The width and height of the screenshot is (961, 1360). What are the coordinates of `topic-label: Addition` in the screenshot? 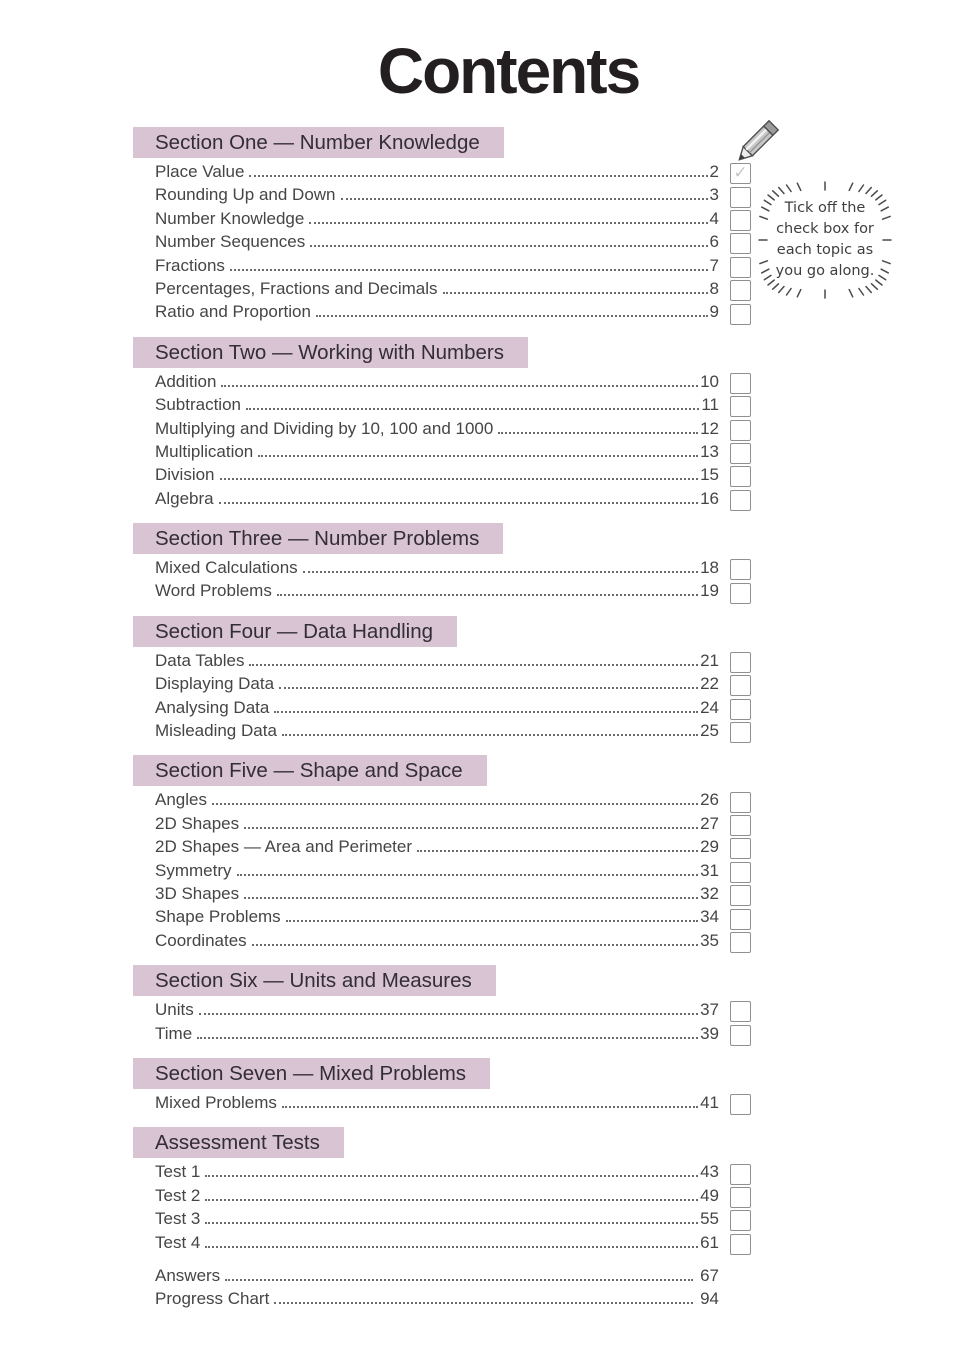 It's located at (186, 381).